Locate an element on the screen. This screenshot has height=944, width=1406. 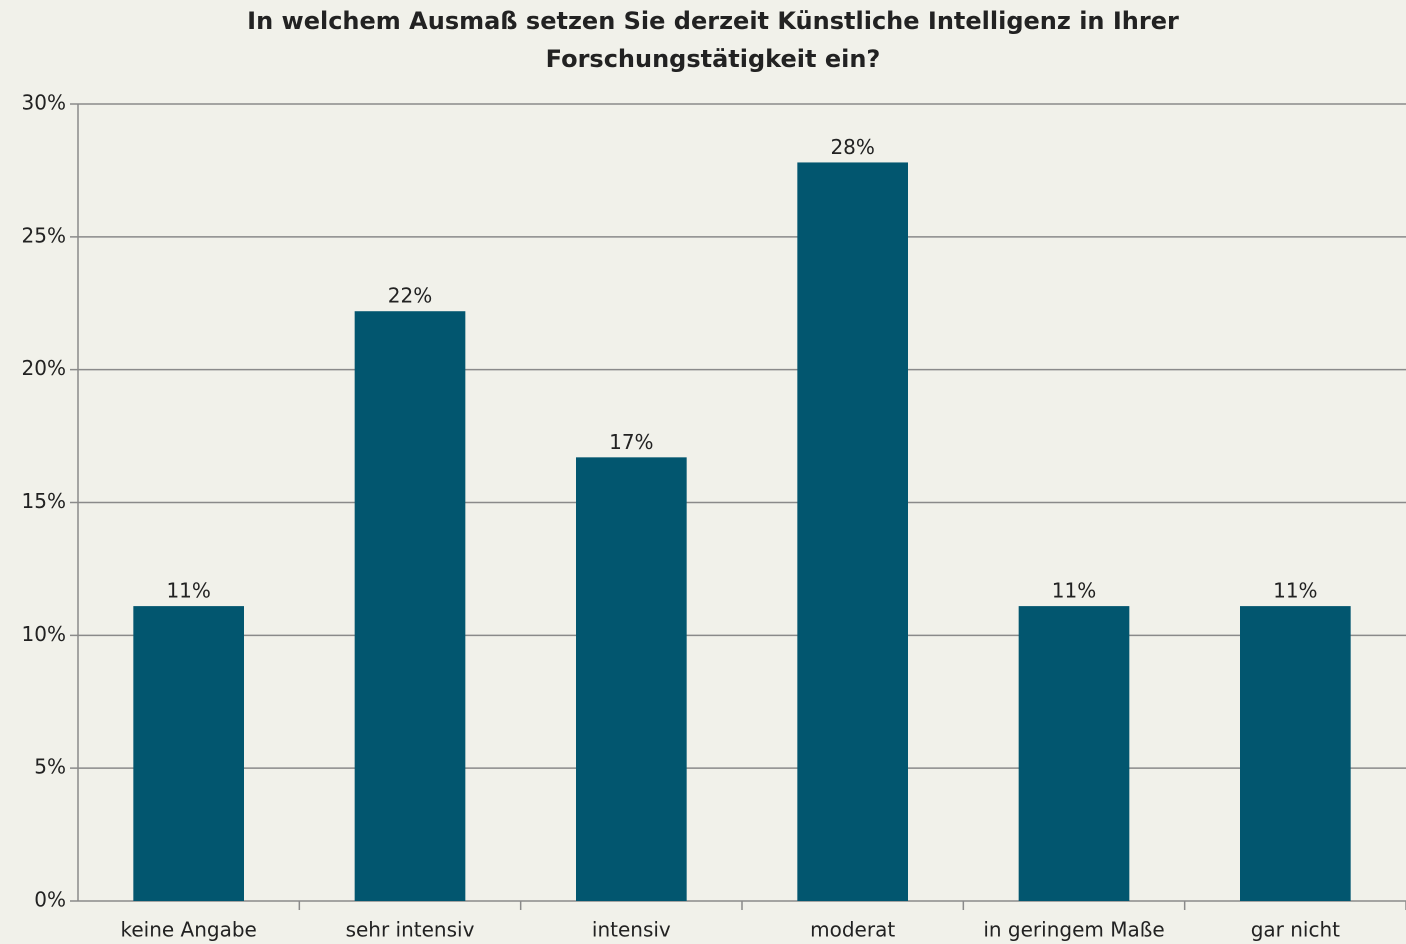
y-tick-label: 20% is located at coordinates (44, 368).